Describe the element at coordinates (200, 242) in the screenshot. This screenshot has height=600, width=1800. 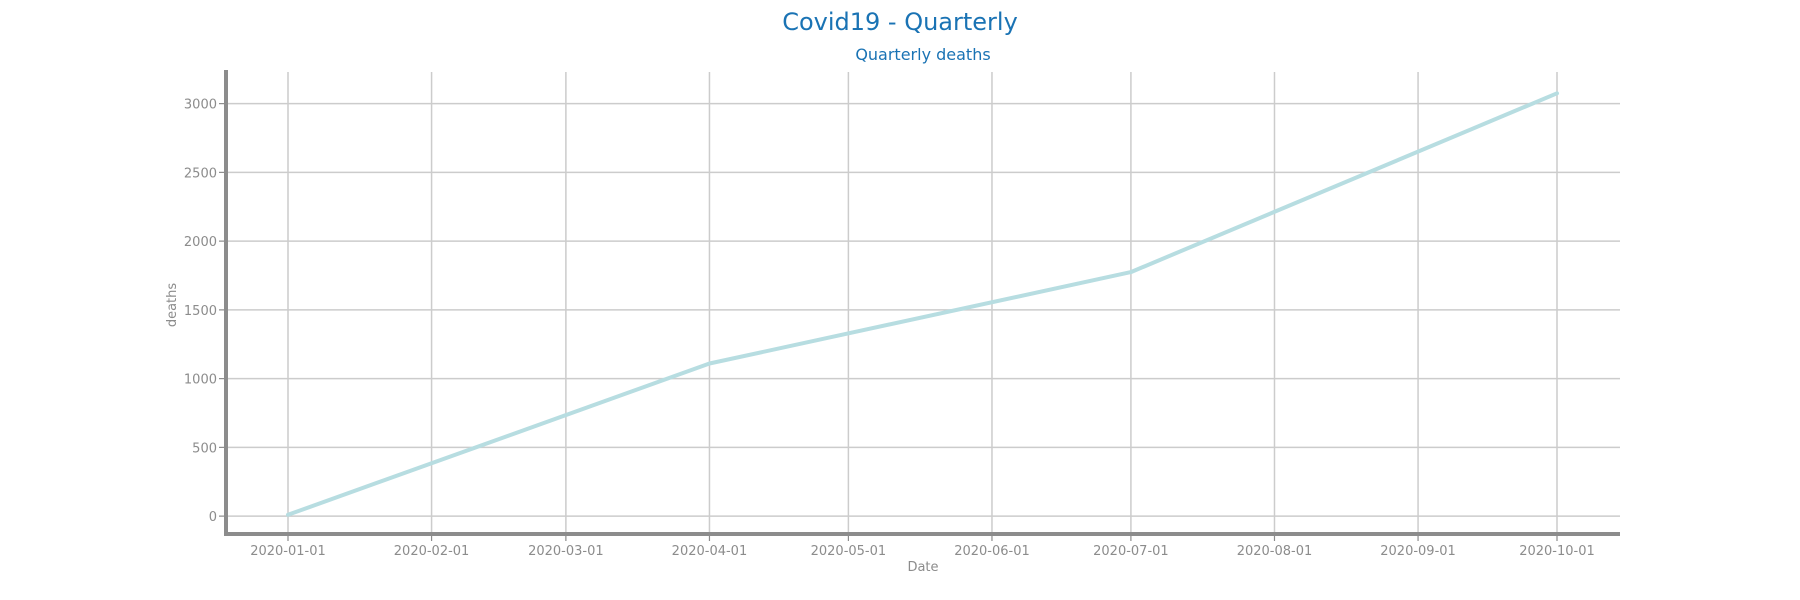
I see `y-tick-label: 2000` at that location.